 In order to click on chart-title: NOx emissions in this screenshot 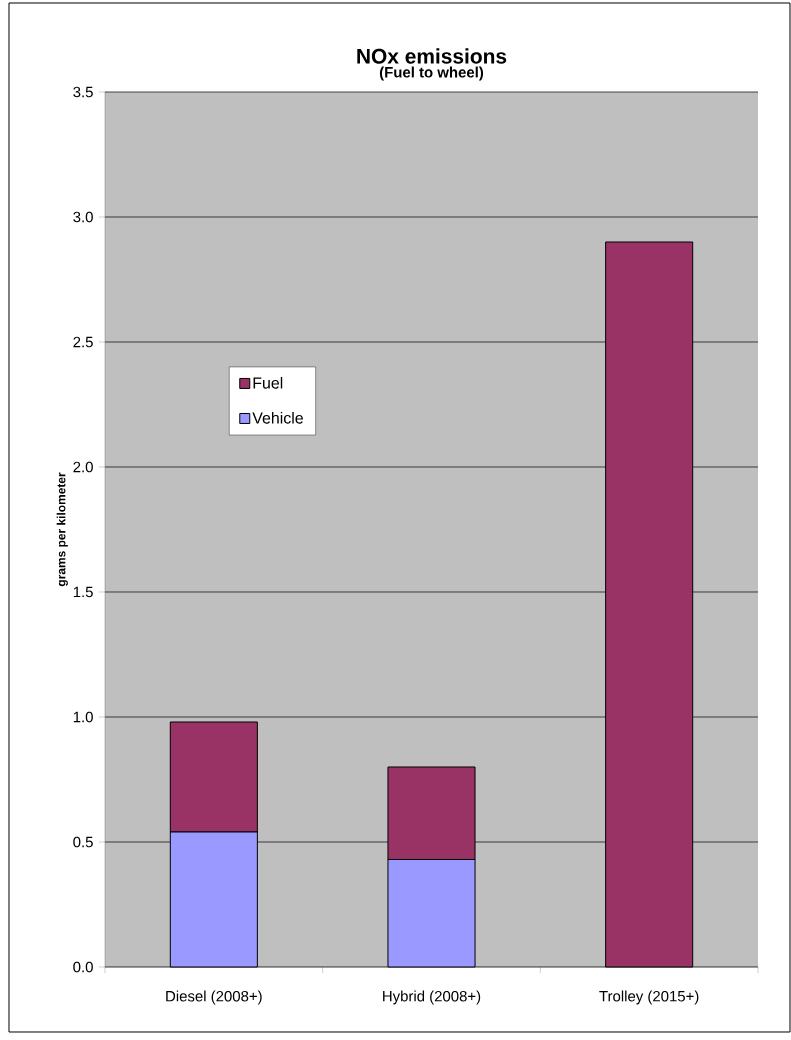, I will do `click(432, 56)`.